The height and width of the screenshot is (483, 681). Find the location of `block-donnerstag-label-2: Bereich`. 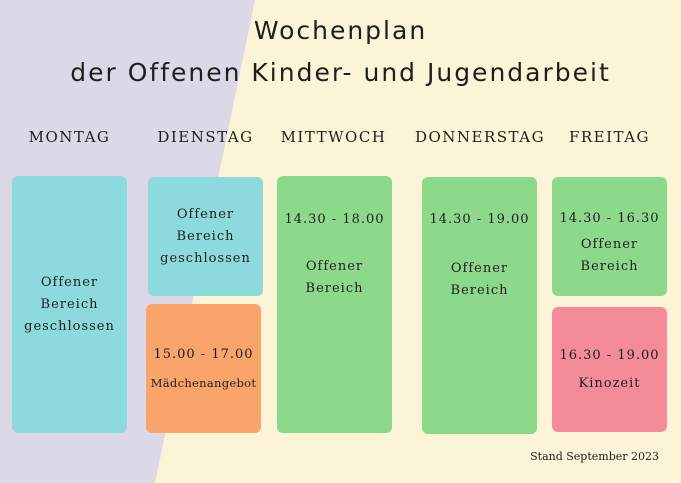

block-donnerstag-label-2: Bereich is located at coordinates (479, 290).